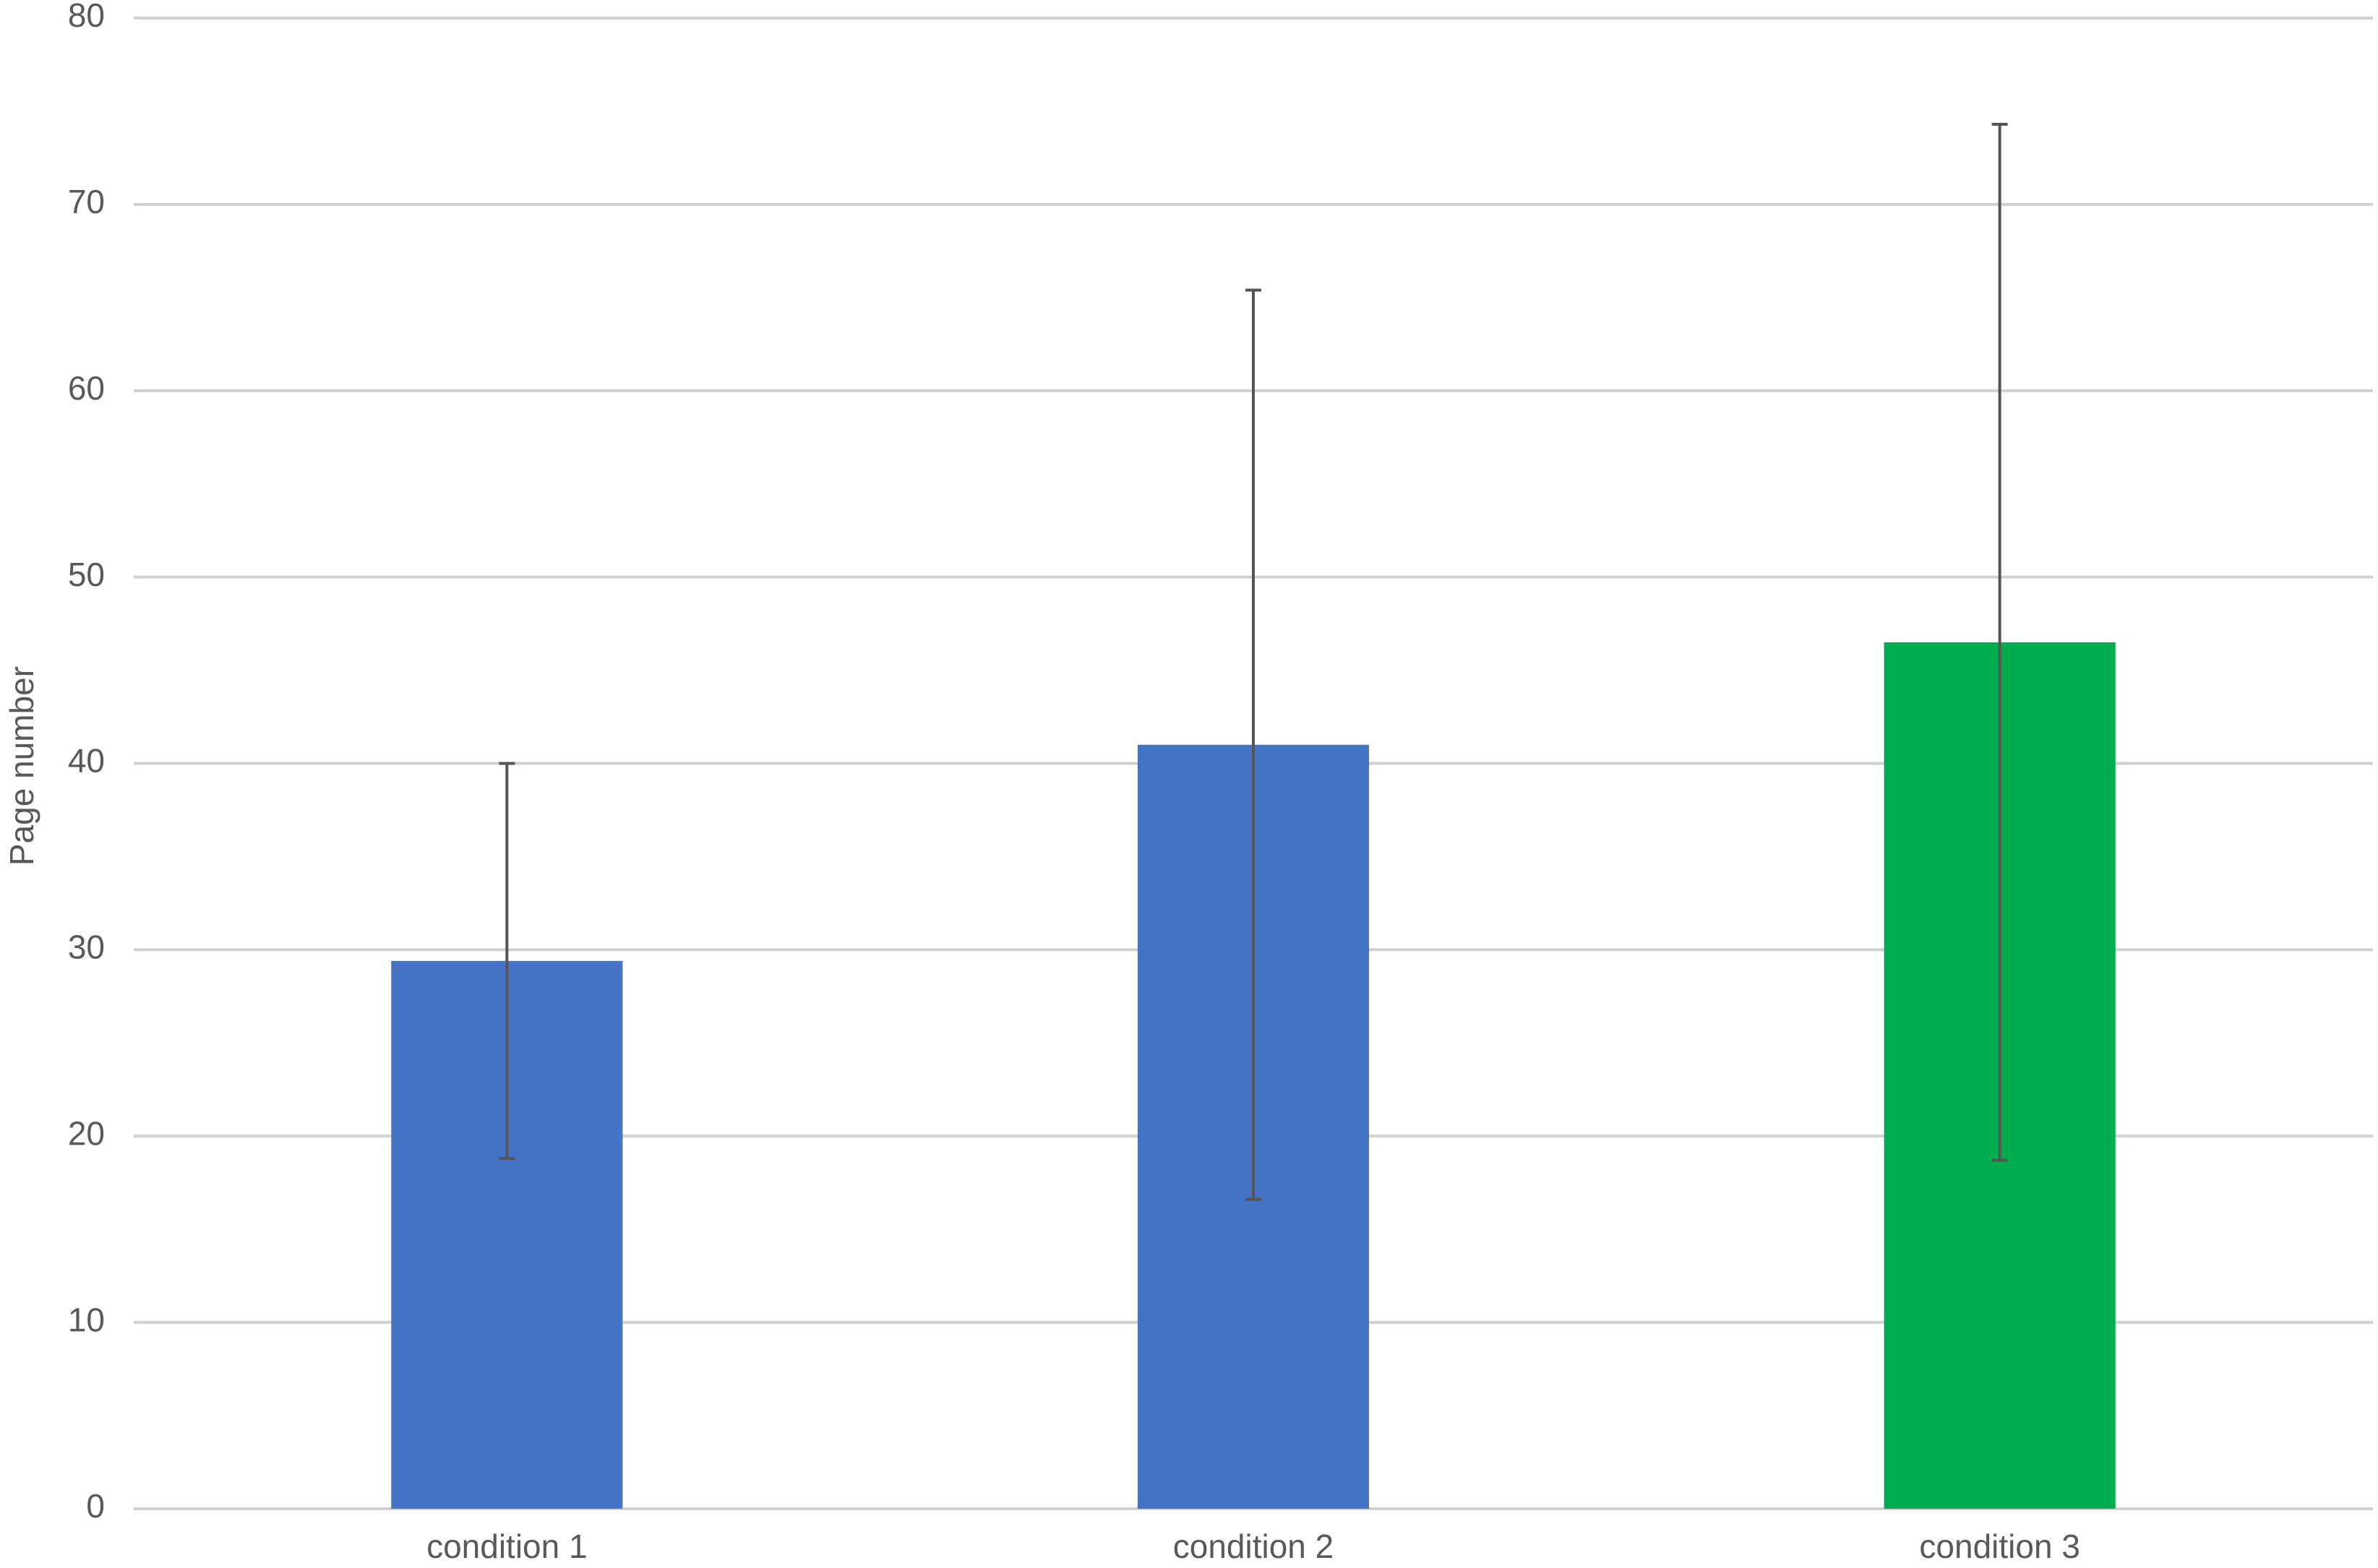 This screenshot has height=1568, width=2378. What do you see at coordinates (87, 201) in the screenshot?
I see `y-tick-label: 70` at bounding box center [87, 201].